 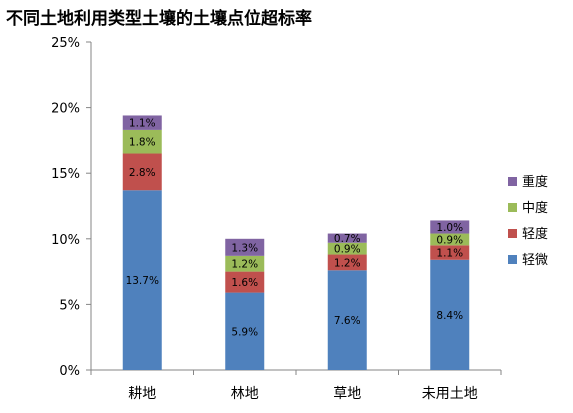 I want to click on x-tick-label: 未用土地, so click(x=450, y=394).